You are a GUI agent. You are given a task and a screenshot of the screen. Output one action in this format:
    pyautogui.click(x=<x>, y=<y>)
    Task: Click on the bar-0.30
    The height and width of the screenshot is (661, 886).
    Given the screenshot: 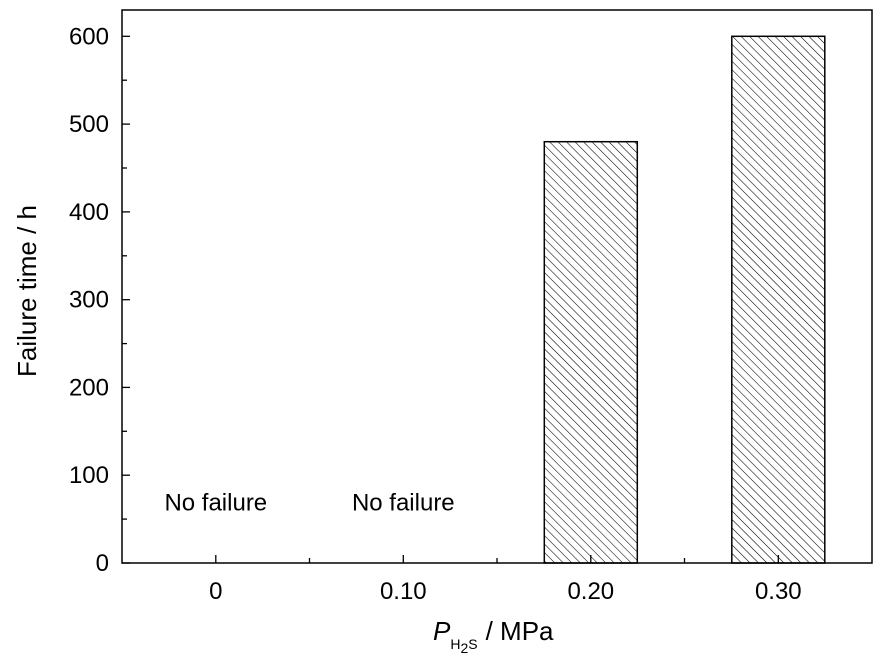 What is the action you would take?
    pyautogui.click(x=778, y=299)
    